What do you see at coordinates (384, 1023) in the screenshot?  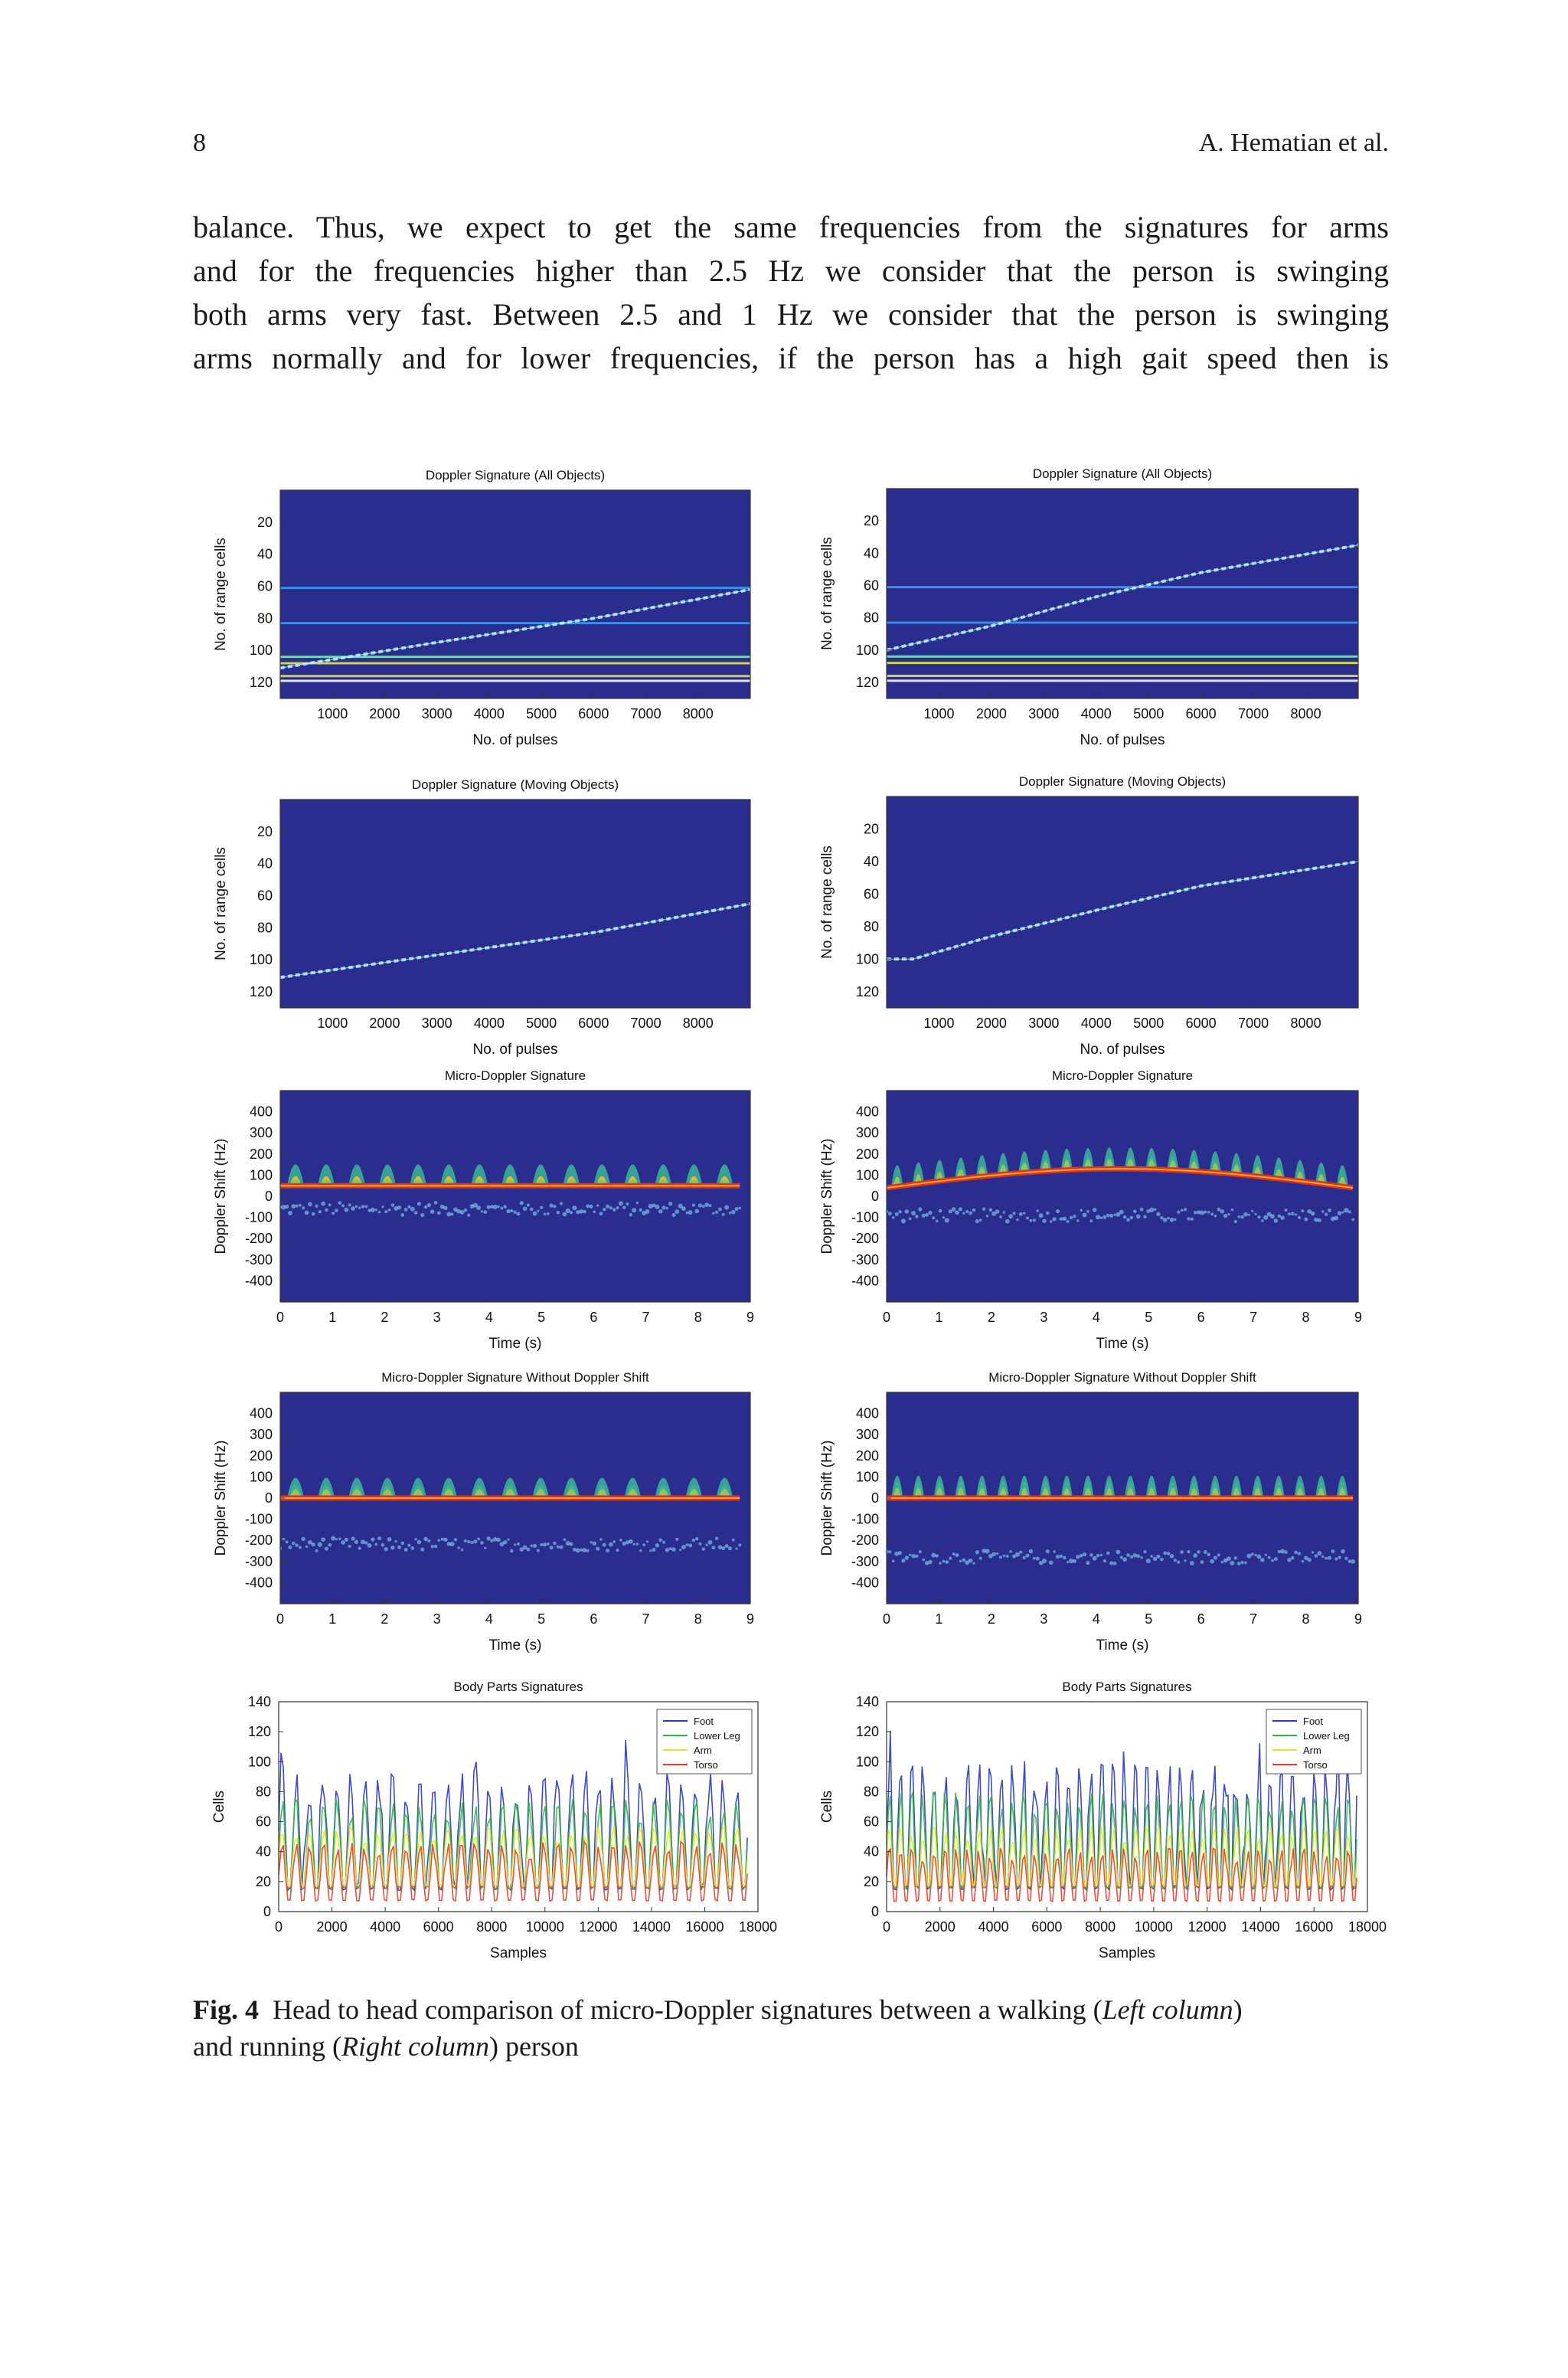 I see `x-tick-label: 2000` at bounding box center [384, 1023].